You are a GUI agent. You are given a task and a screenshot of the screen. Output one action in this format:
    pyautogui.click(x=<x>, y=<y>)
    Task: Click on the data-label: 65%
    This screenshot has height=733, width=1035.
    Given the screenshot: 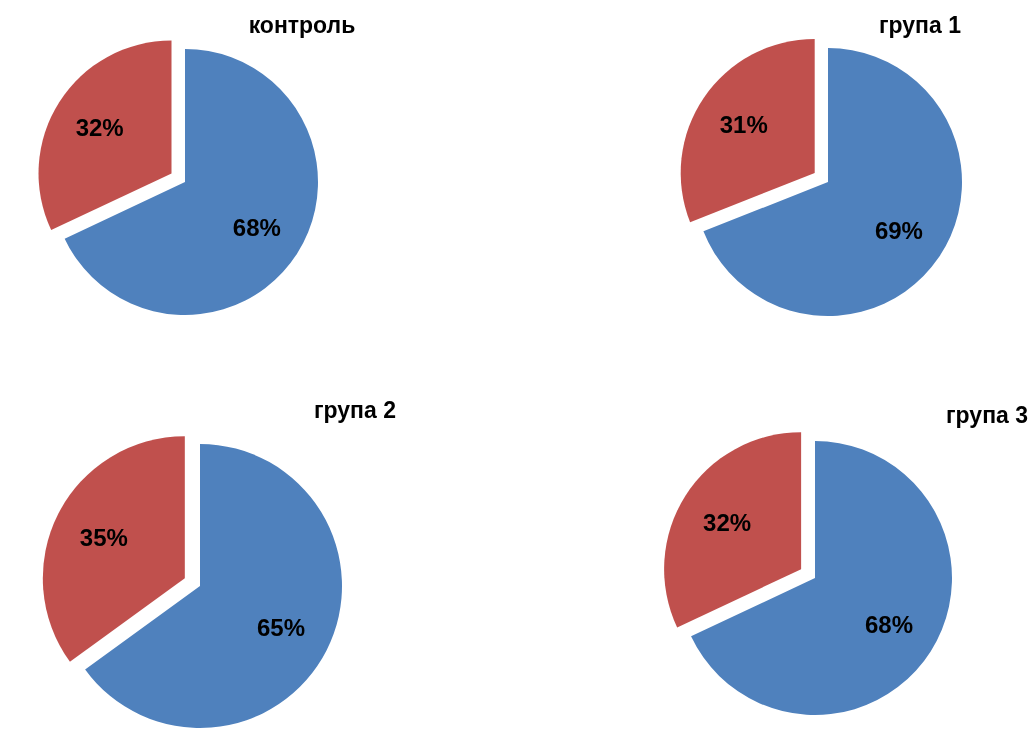 What is the action you would take?
    pyautogui.click(x=280, y=627)
    